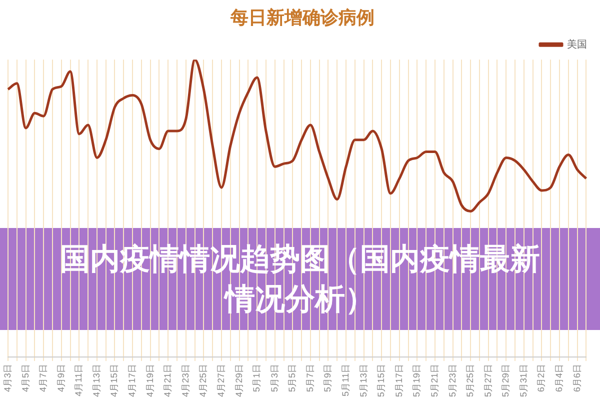 This screenshot has width=600, height=400. What do you see at coordinates (96, 381) in the screenshot?
I see `x-tick-label: 4月13日` at bounding box center [96, 381].